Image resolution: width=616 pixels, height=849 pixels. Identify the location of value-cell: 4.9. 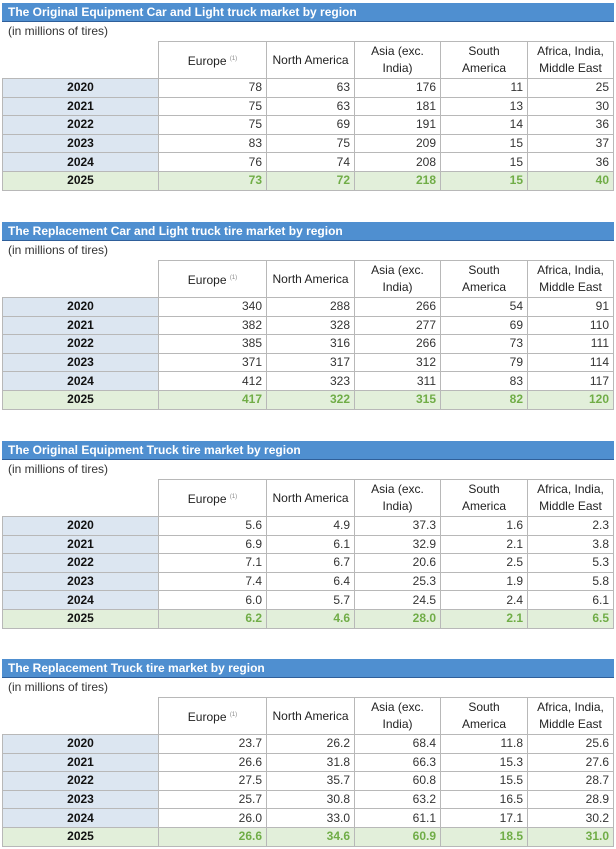
(310, 526).